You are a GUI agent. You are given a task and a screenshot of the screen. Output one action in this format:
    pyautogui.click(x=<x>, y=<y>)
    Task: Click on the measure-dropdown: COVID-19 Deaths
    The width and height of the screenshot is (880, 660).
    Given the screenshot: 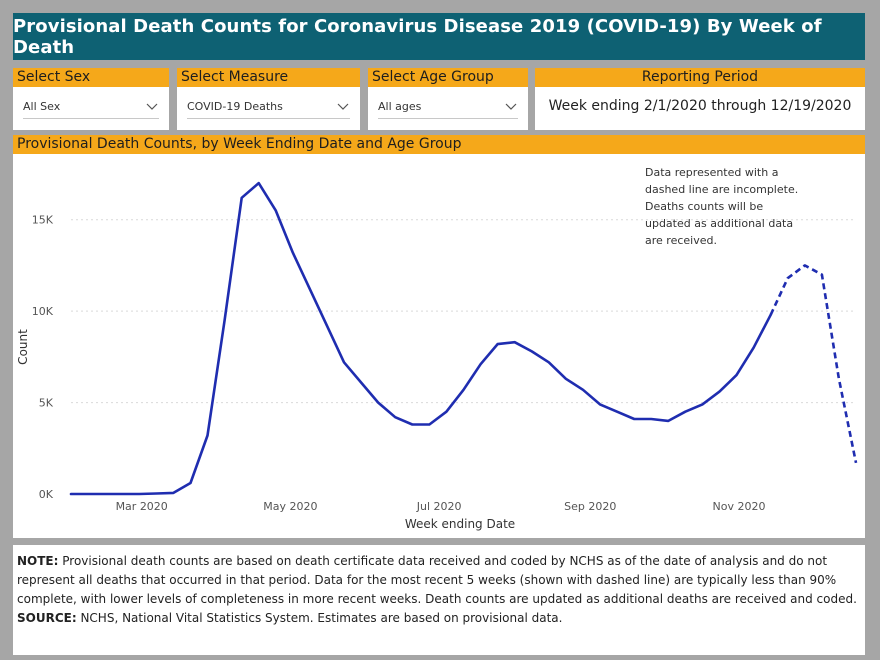 What is the action you would take?
    pyautogui.click(x=268, y=106)
    